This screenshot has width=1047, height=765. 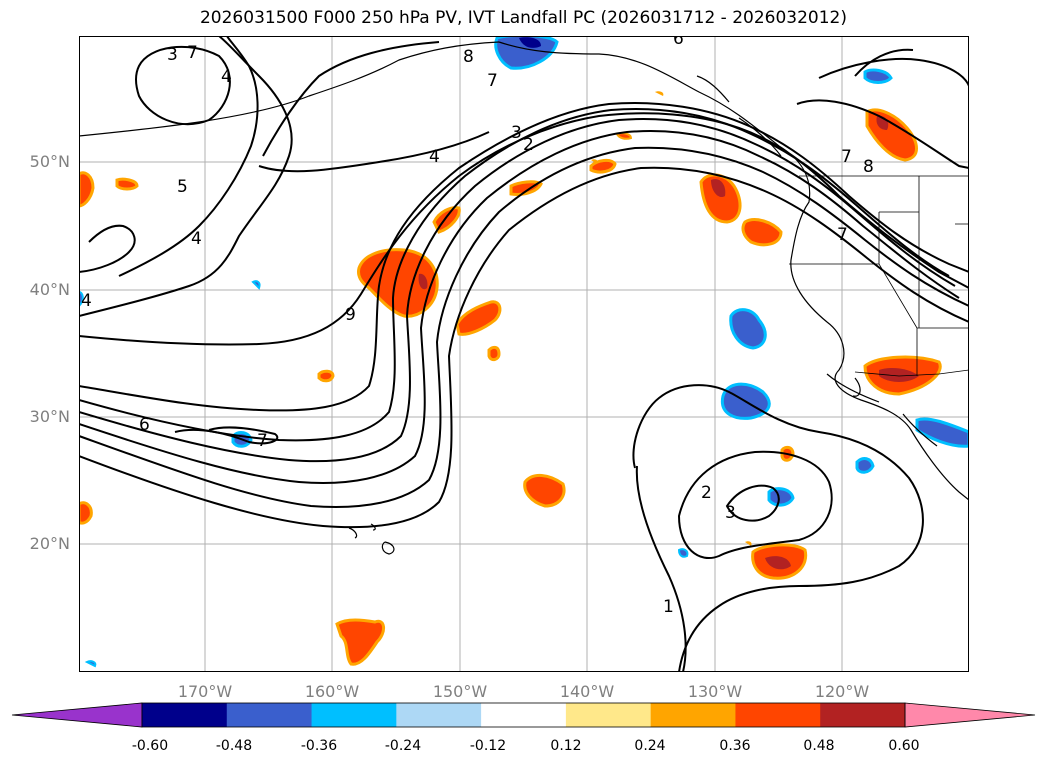 I want to click on political-borders, so click(x=879, y=276).